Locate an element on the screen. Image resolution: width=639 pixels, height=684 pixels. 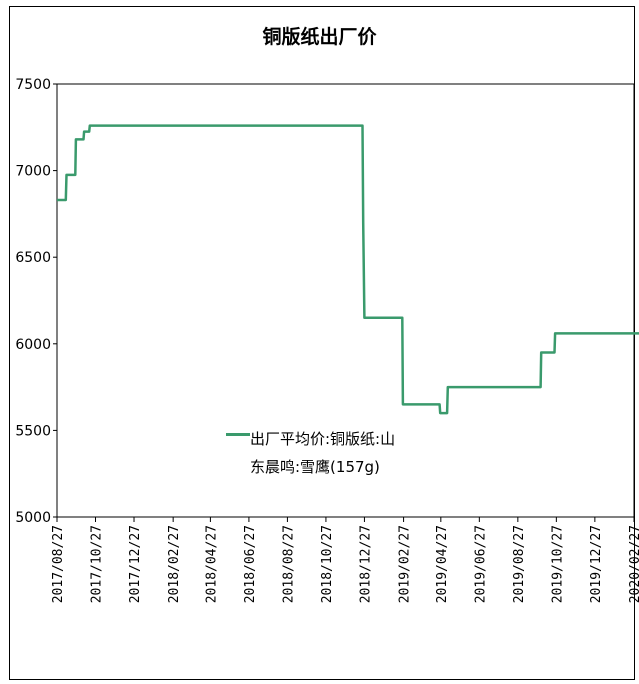
y-tick-label: 6500 is located at coordinates (33, 258).